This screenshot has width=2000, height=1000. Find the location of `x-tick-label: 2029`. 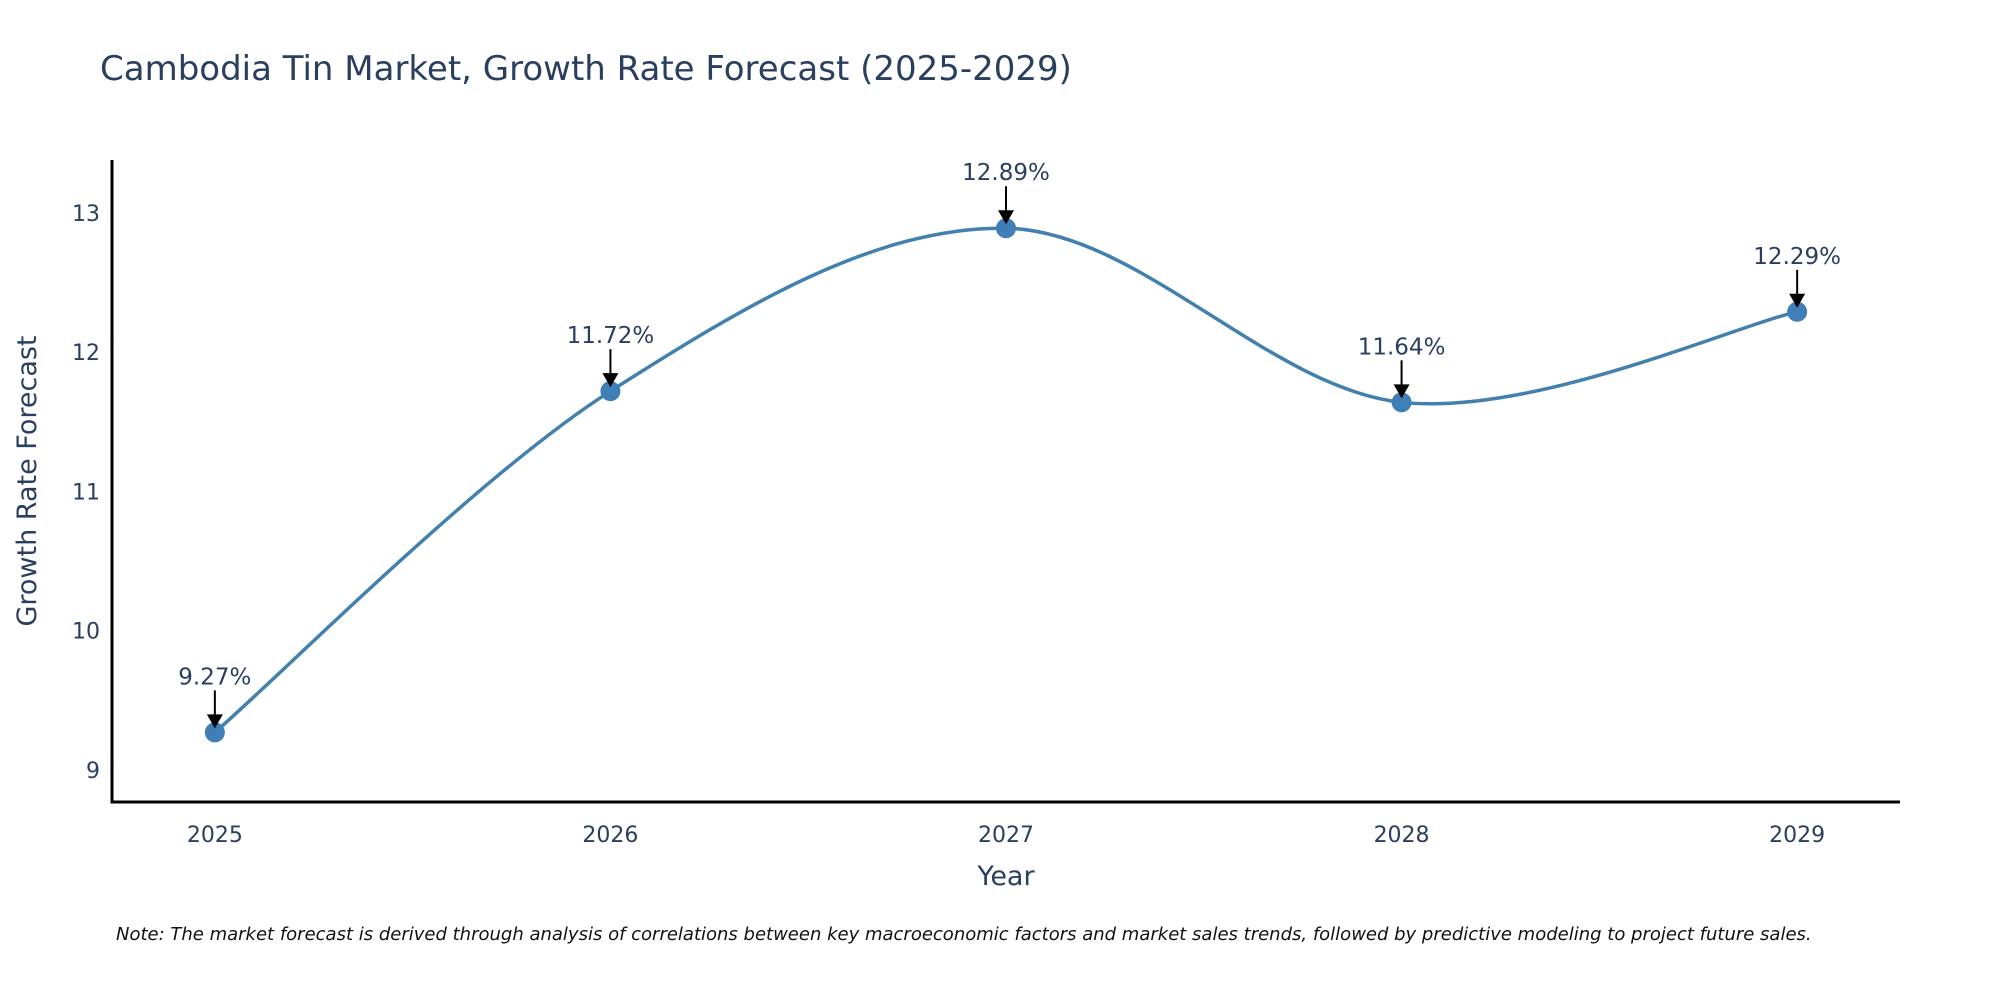

x-tick-label: 2029 is located at coordinates (1797, 835).